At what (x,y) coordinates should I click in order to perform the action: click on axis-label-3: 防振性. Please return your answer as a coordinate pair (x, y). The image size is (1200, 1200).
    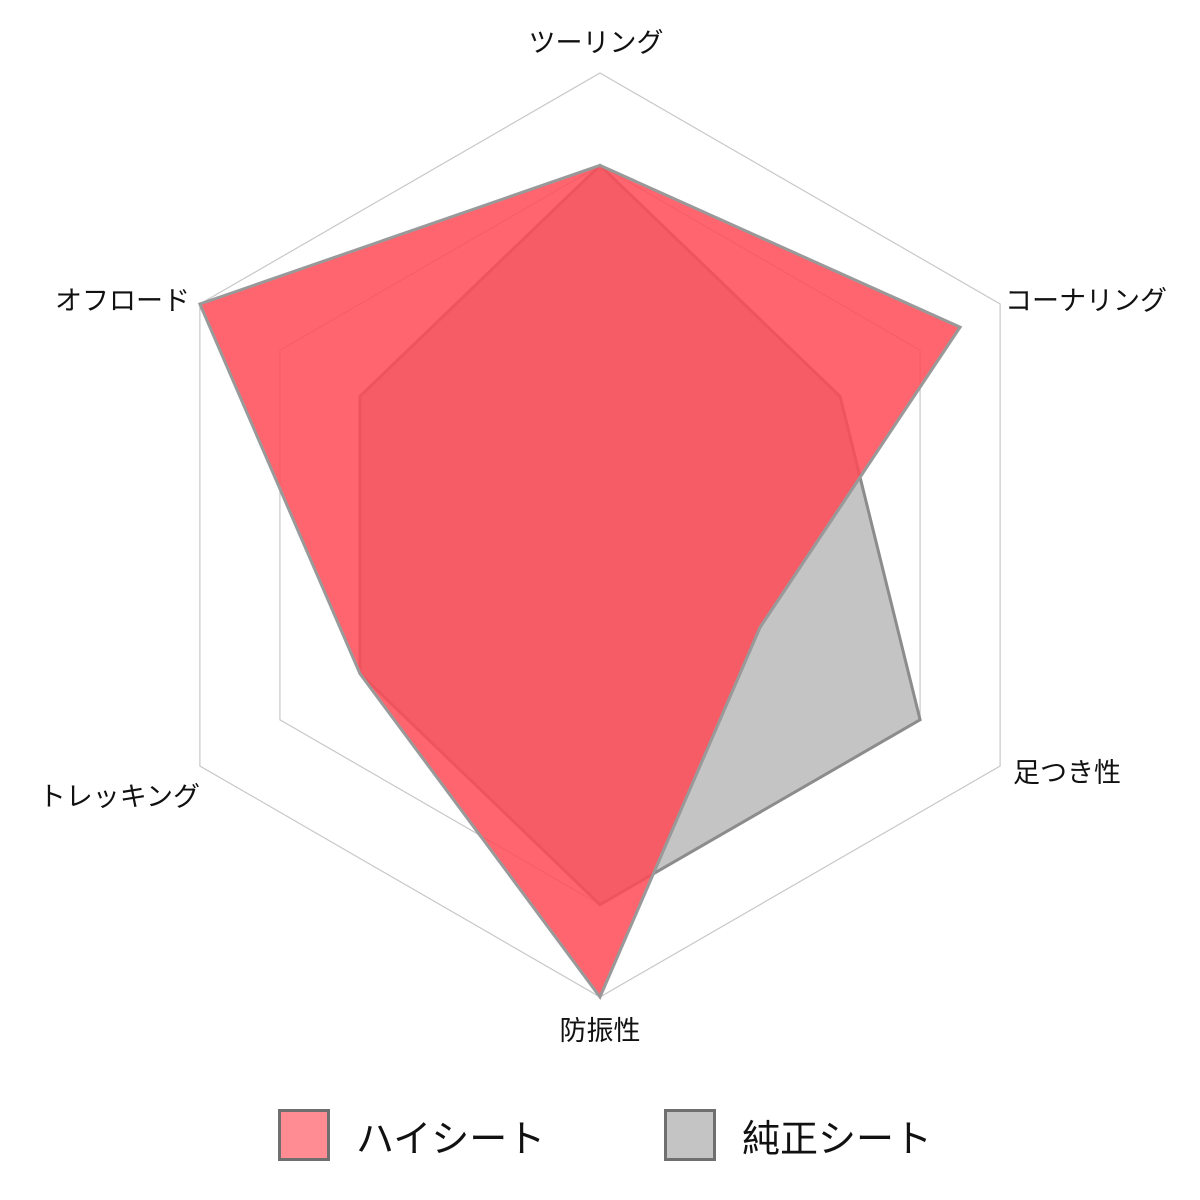
    Looking at the image, I should click on (600, 1031).